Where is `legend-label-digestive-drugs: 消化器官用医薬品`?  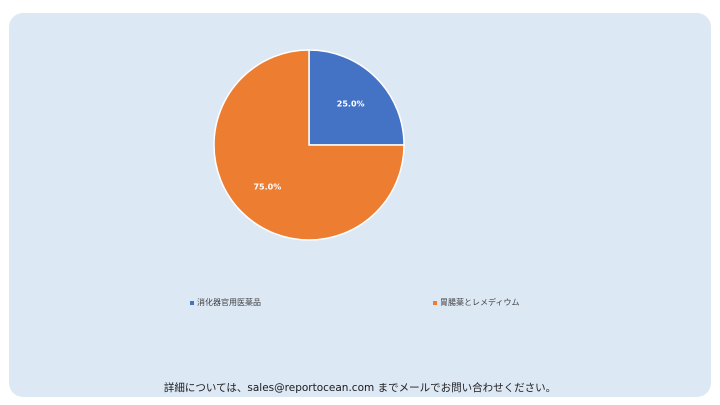 legend-label-digestive-drugs: 消化器官用医薬品 is located at coordinates (229, 302).